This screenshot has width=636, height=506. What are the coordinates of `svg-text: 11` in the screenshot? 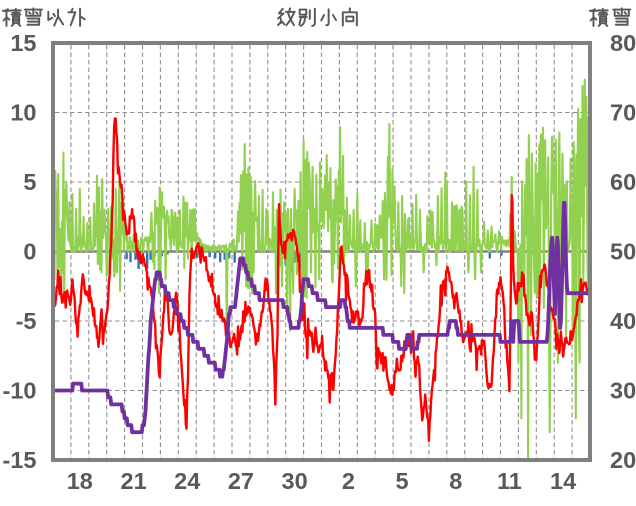 It's located at (509, 481).